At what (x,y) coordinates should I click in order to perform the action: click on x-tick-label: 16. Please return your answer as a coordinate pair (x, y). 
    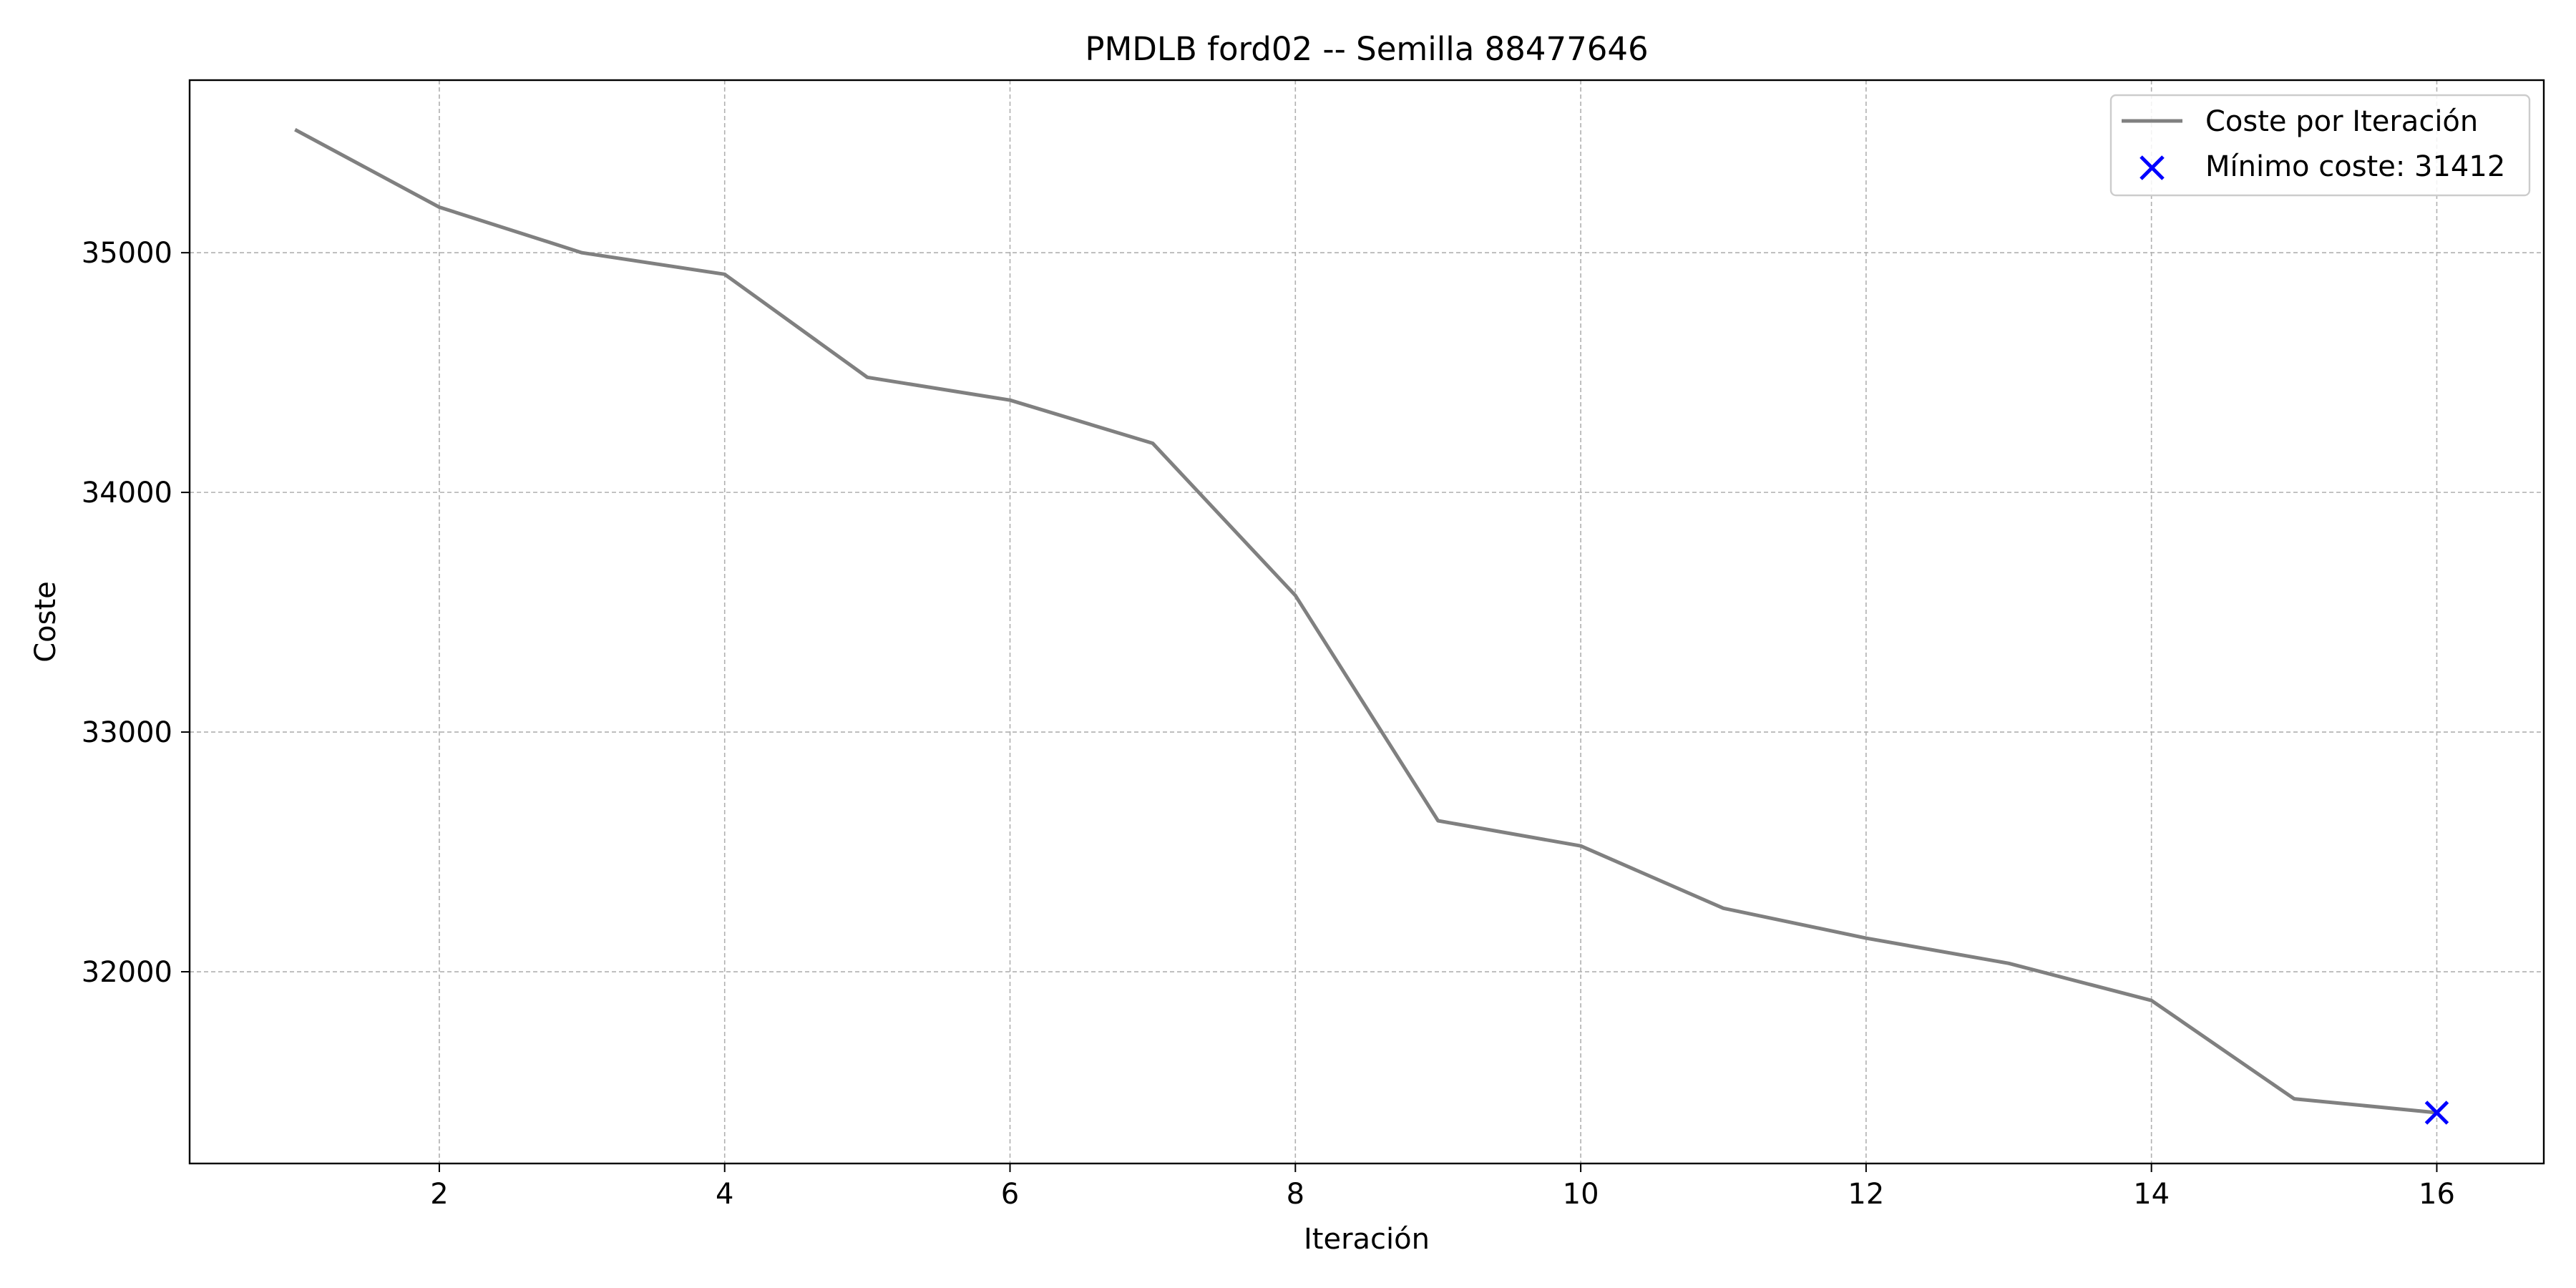
    Looking at the image, I should click on (2437, 1194).